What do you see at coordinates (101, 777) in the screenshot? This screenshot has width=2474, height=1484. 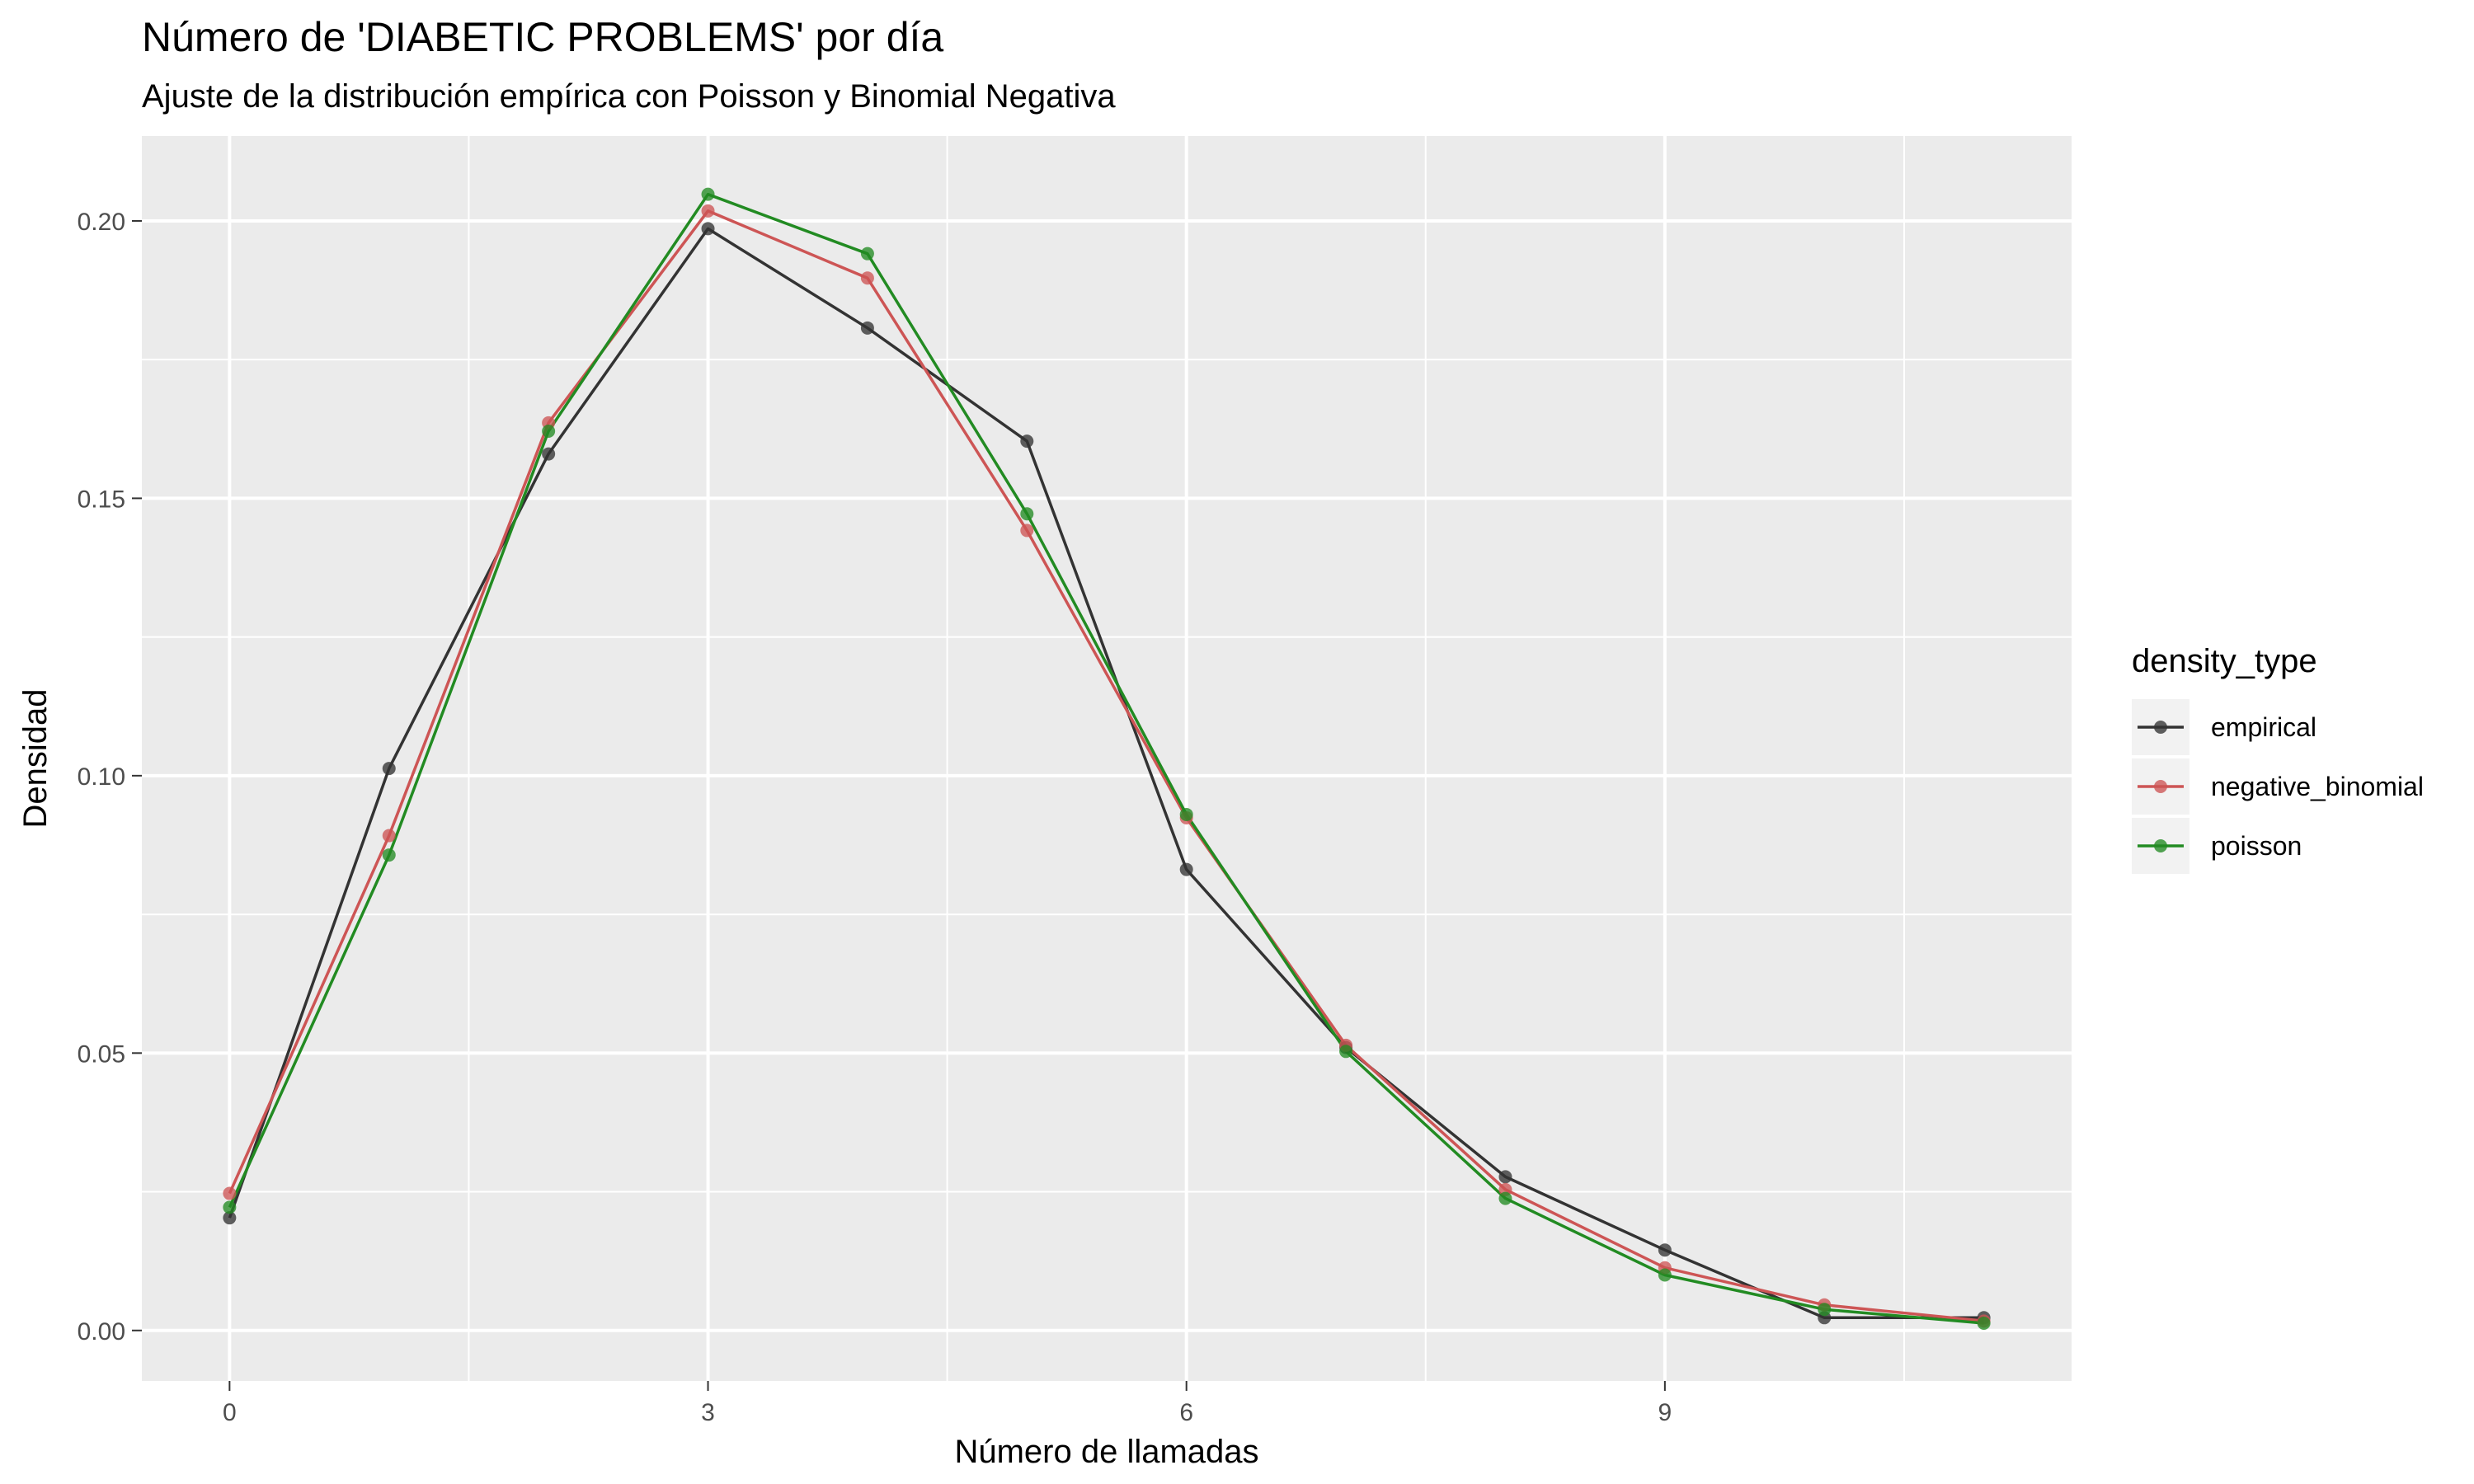 I see `y-tick-label: 0.10` at bounding box center [101, 777].